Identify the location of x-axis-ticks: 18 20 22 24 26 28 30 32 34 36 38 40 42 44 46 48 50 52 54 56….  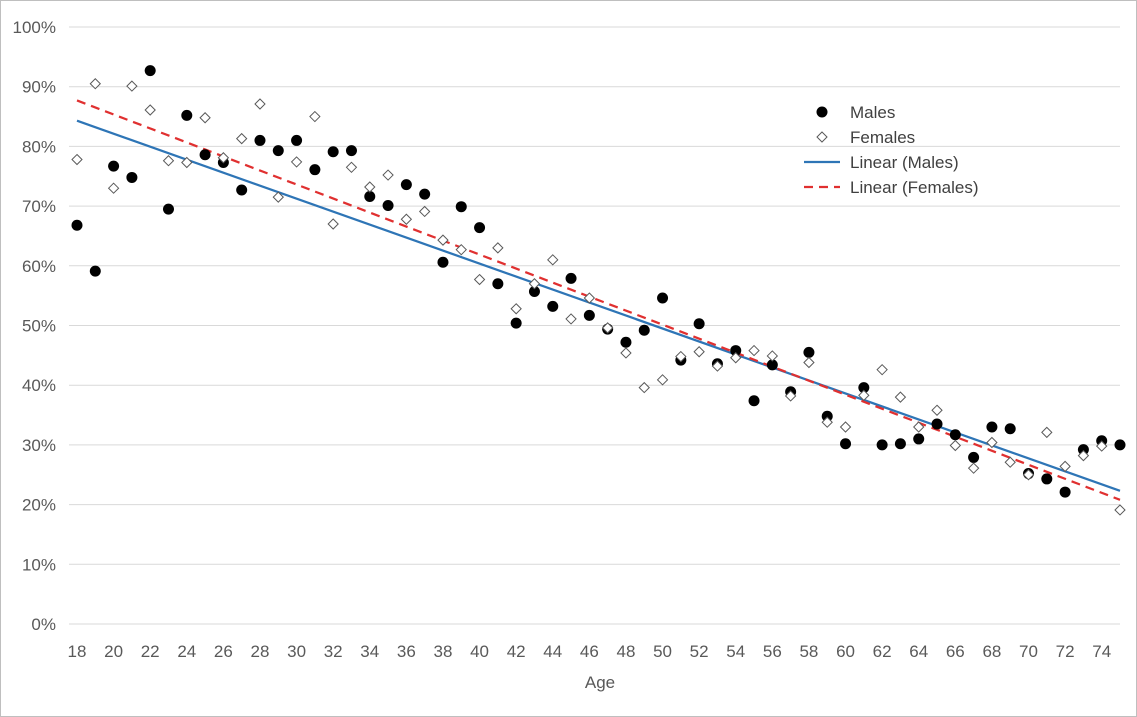
(590, 651).